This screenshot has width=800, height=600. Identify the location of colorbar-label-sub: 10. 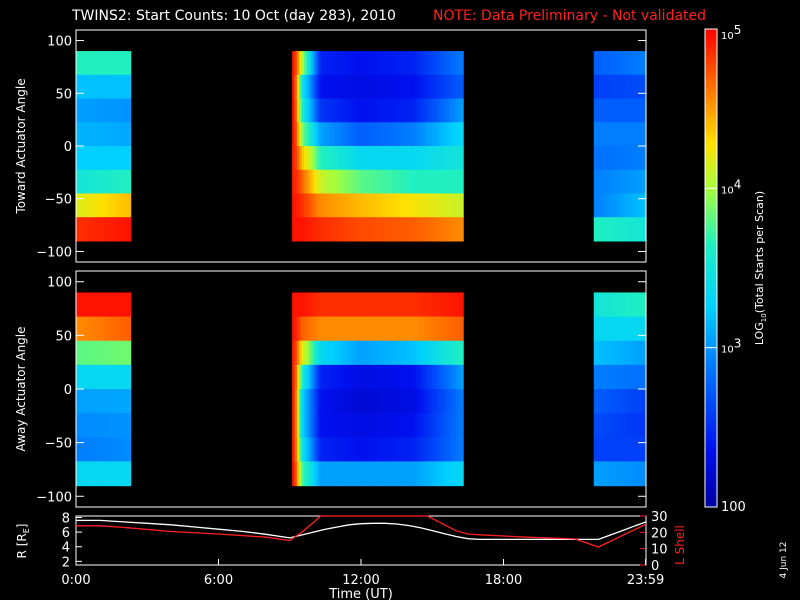
(764, 317).